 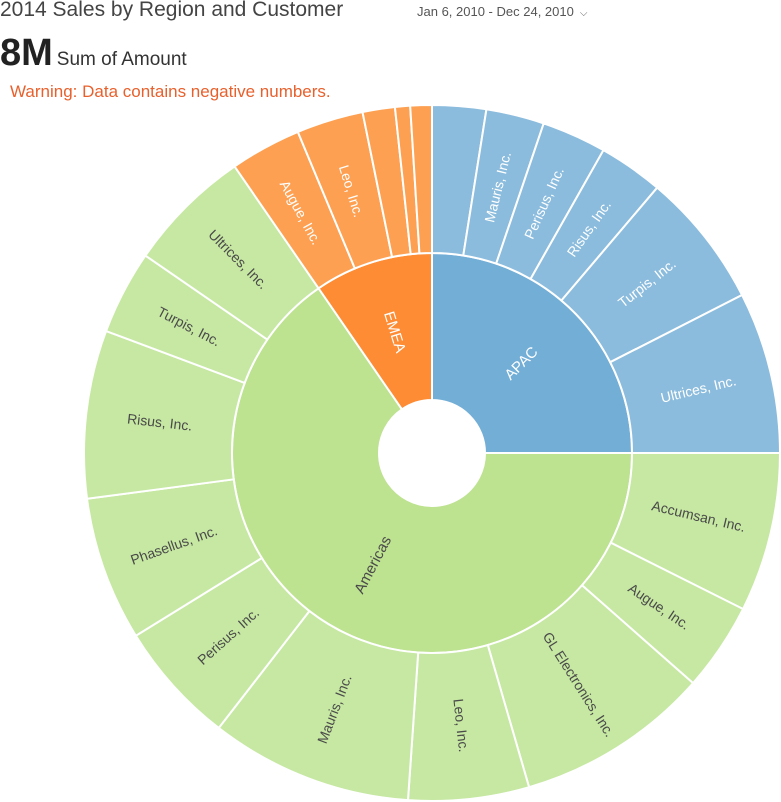 I want to click on customer-label-americas-7: Risus, Inc., so click(x=159, y=421).